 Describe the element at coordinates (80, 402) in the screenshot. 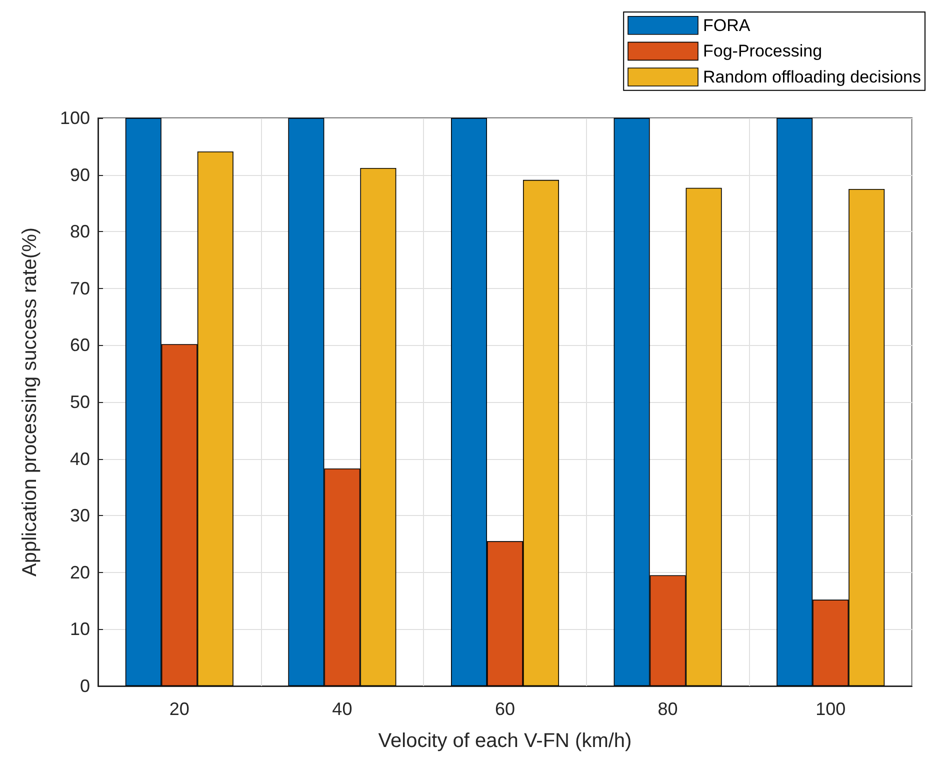

I see `y-tick-label: 50` at that location.